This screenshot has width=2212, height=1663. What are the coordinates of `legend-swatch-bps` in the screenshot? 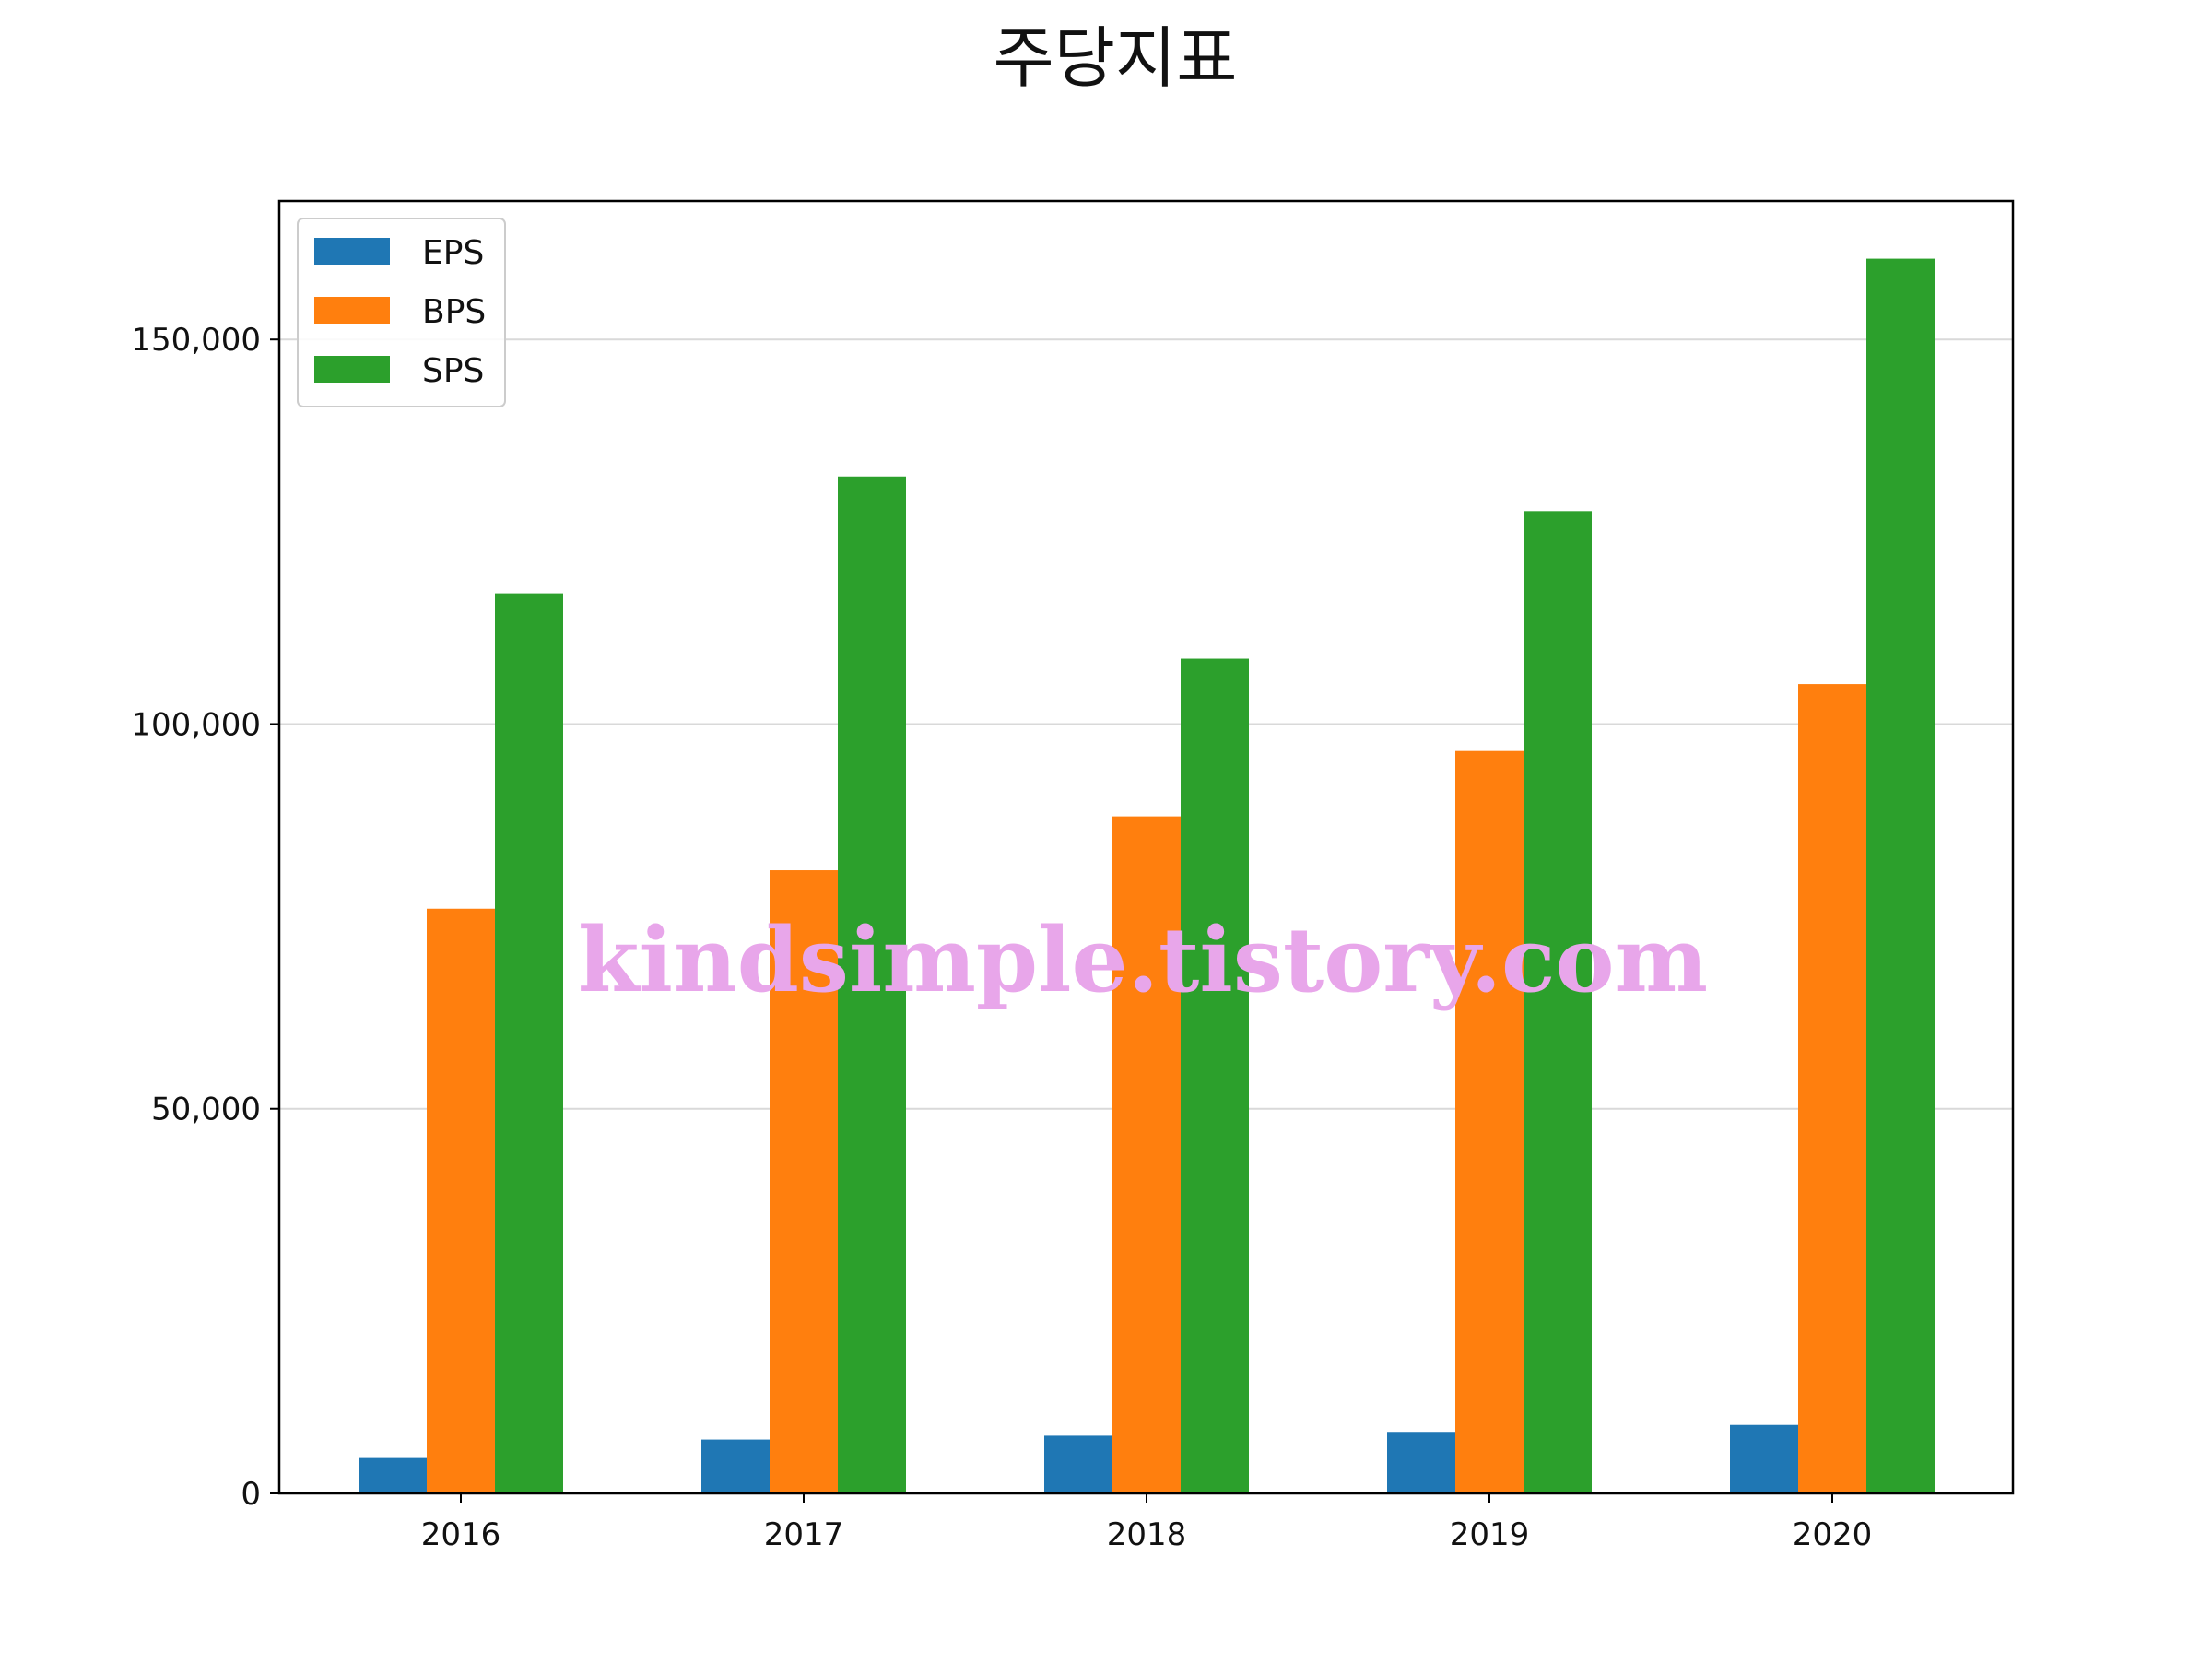 It's located at (352, 310).